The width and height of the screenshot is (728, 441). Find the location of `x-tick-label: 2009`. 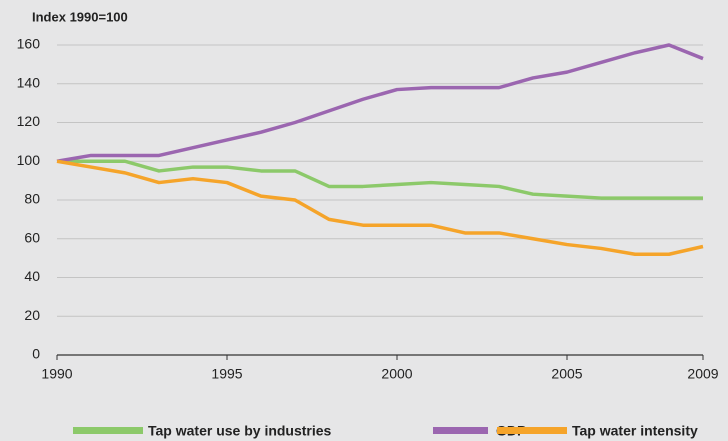

x-tick-label: 2009 is located at coordinates (702, 374).